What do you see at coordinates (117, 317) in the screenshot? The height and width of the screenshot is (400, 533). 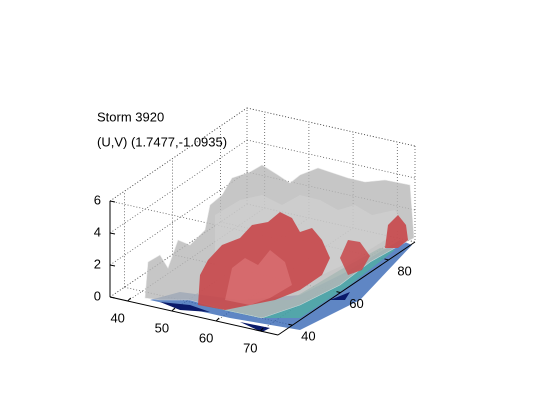 I see `x-tick-label: 40` at bounding box center [117, 317].